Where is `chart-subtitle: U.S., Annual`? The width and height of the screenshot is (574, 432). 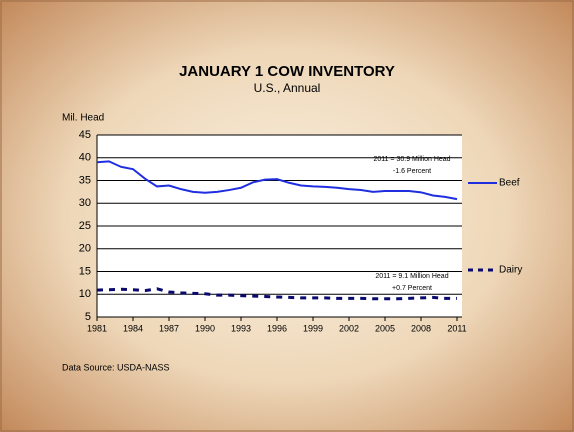
chart-subtitle: U.S., Annual is located at coordinates (287, 88).